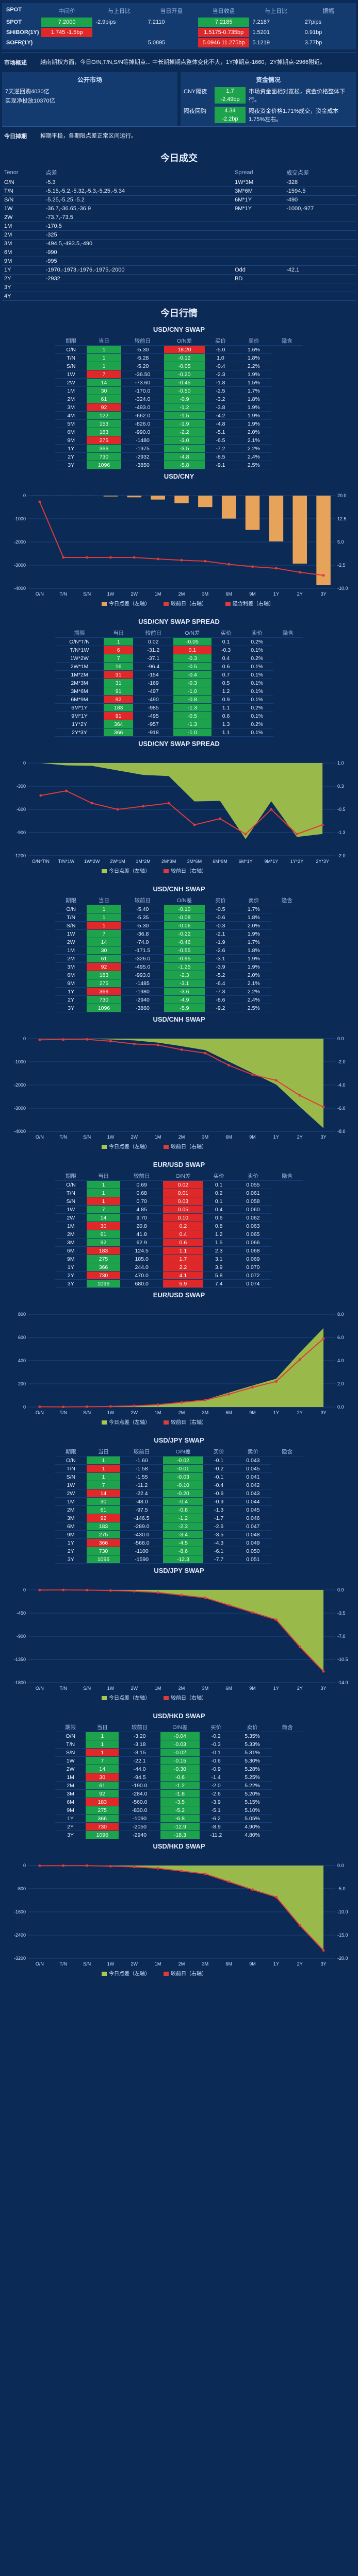 The width and height of the screenshot is (358, 2576). Describe the element at coordinates (119, 658) in the screenshot. I see `swap-cell: 7` at that location.